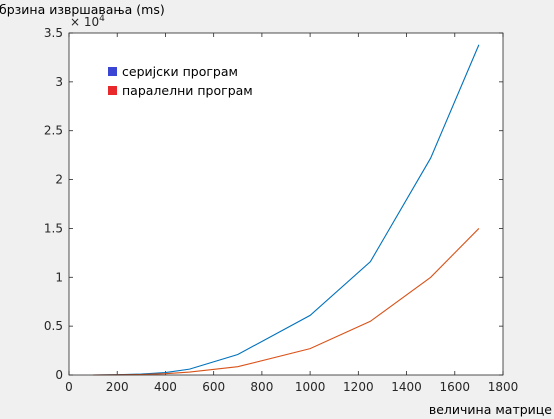  I want to click on x-tick-label: 600, so click(213, 387).